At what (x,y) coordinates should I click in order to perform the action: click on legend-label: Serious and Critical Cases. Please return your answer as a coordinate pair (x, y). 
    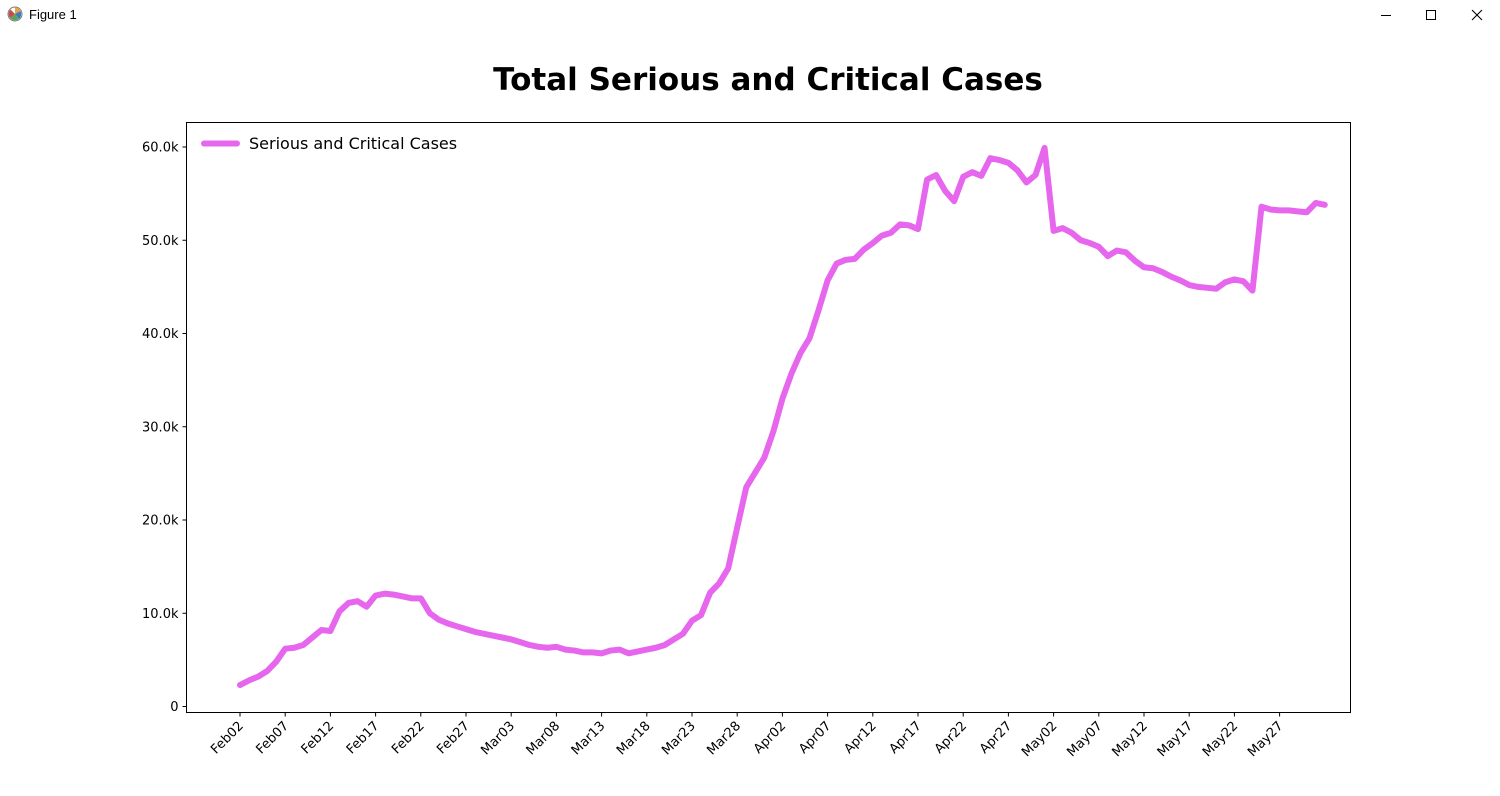
    Looking at the image, I should click on (353, 143).